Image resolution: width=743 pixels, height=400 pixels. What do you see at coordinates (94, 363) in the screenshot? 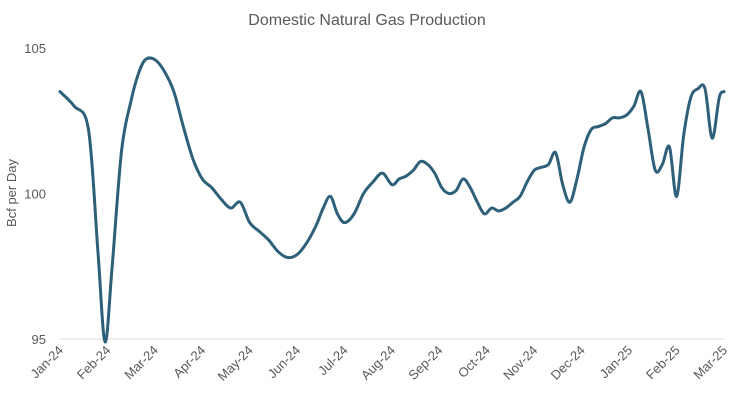
I see `x-tick-label: Feb-24` at bounding box center [94, 363].